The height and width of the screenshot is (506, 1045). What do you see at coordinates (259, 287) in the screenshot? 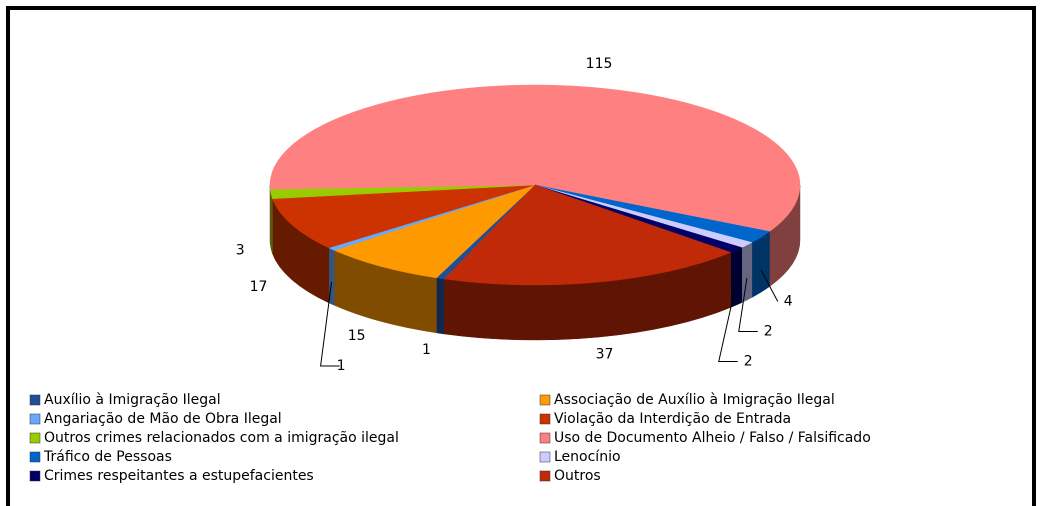
I see `data-label: 17` at bounding box center [259, 287].